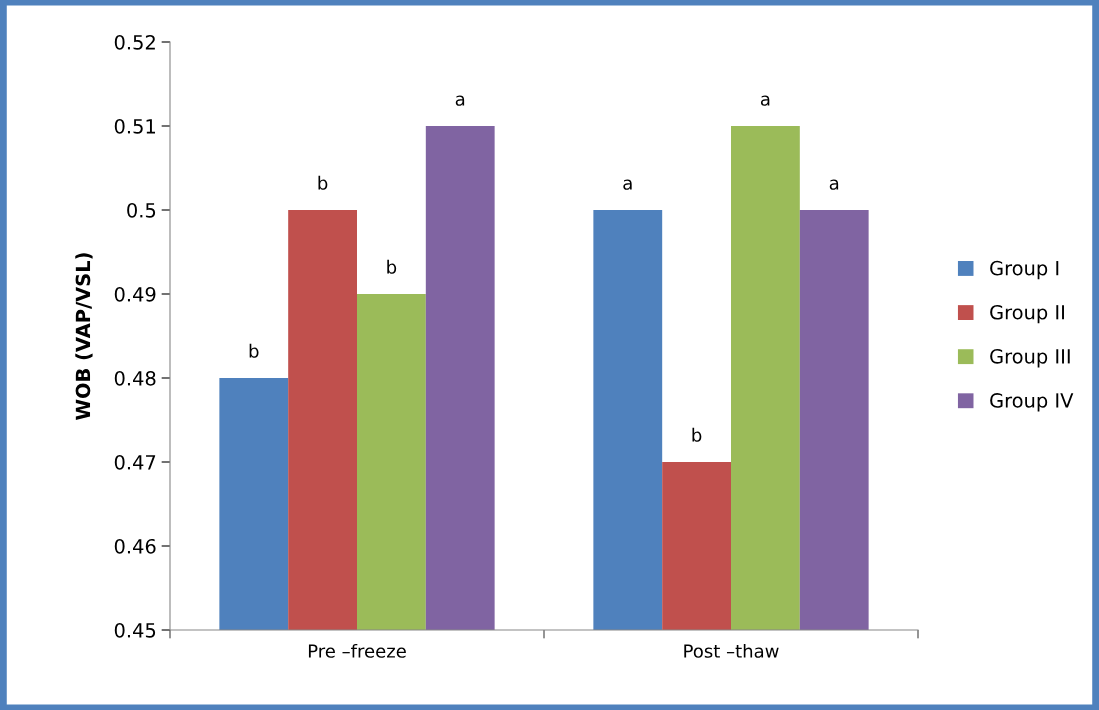 This screenshot has height=710, width=1099. I want to click on y-tick-label: 0.49, so click(135, 294).